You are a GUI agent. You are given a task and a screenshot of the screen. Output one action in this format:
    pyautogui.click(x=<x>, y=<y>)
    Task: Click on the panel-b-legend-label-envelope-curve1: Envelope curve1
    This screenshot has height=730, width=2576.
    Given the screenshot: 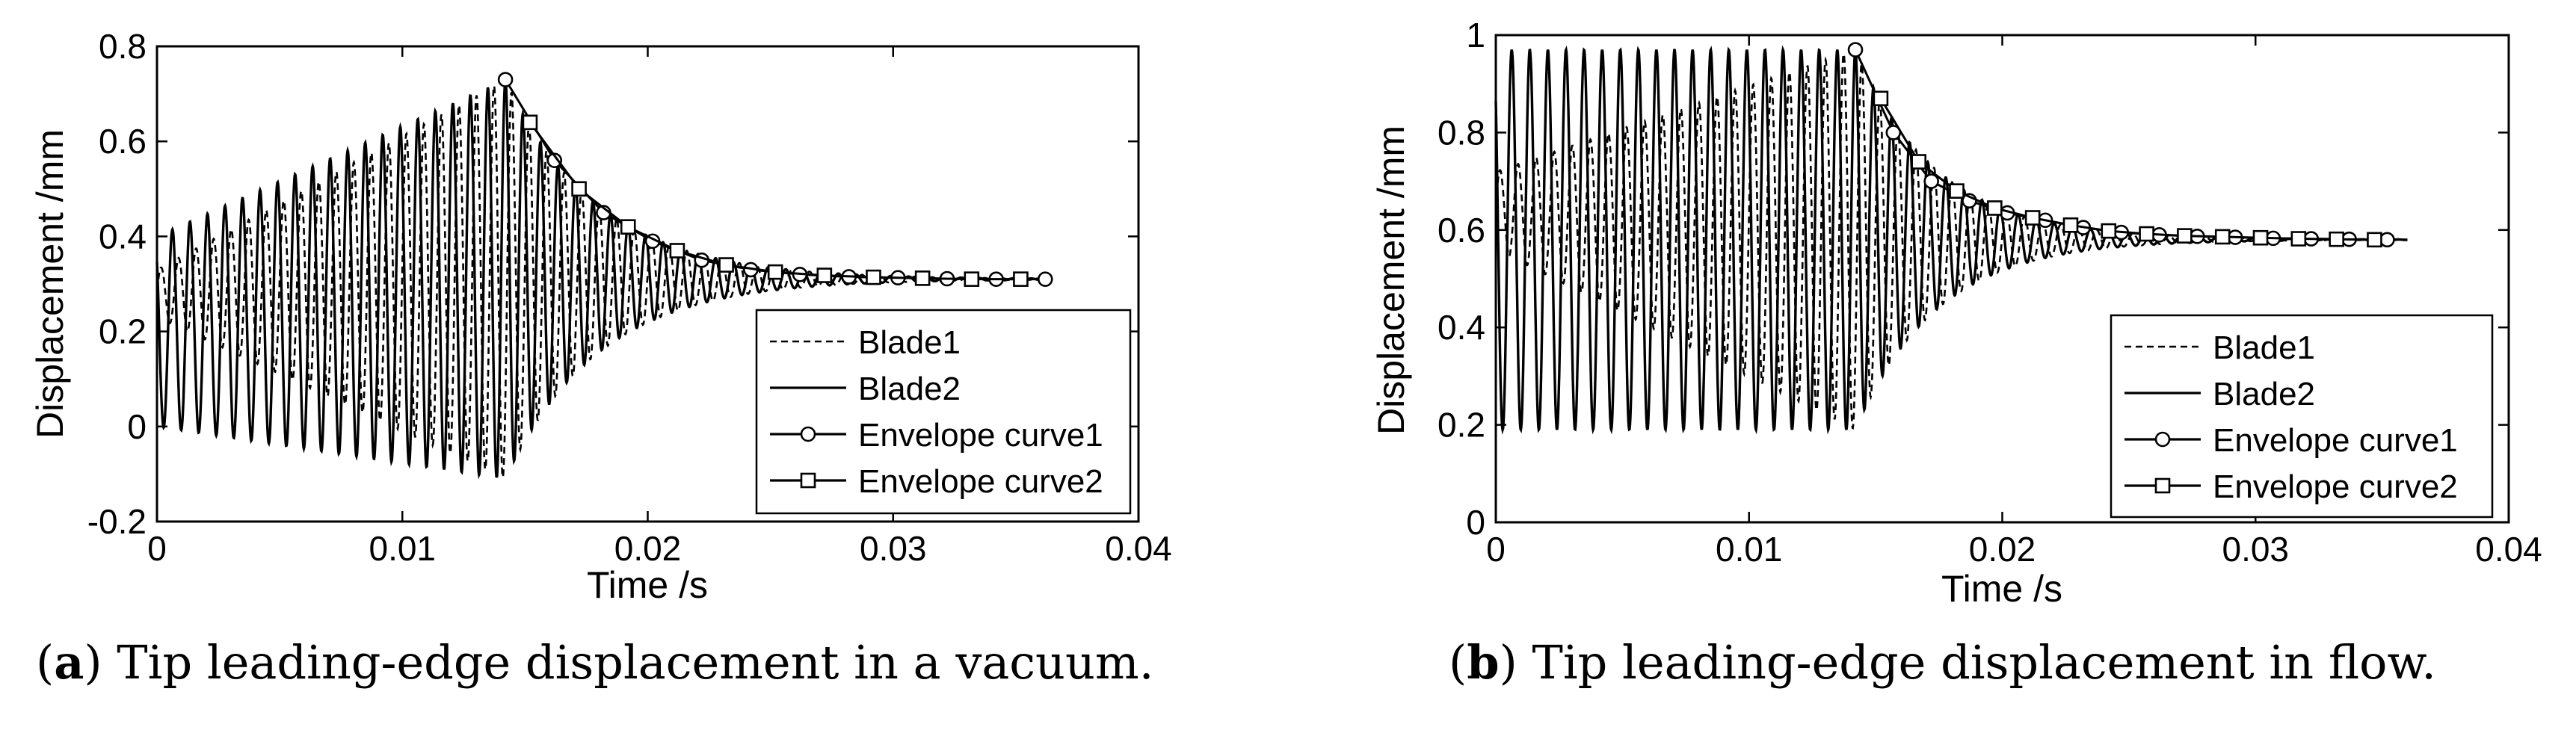 What is the action you would take?
    pyautogui.click(x=2335, y=440)
    